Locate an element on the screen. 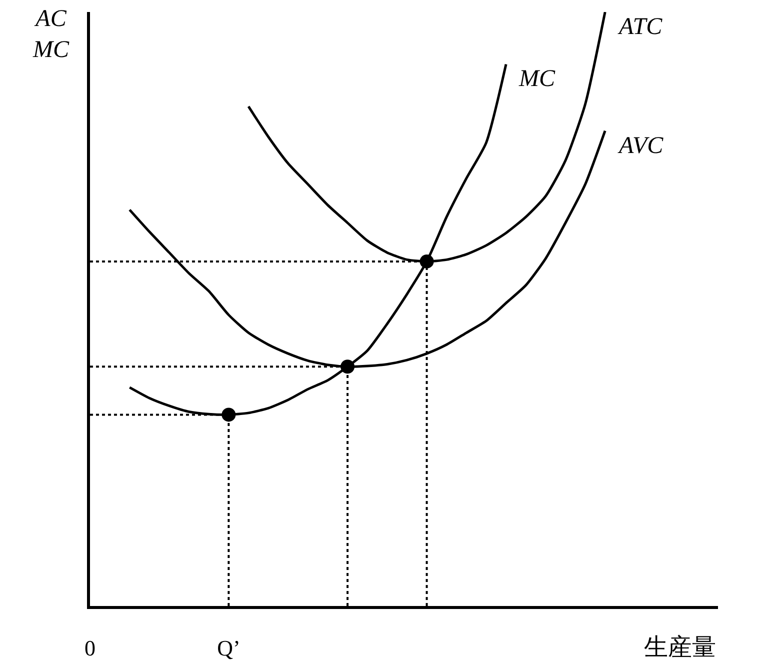 This screenshot has height=671, width=758. series-label: MC is located at coordinates (537, 79).